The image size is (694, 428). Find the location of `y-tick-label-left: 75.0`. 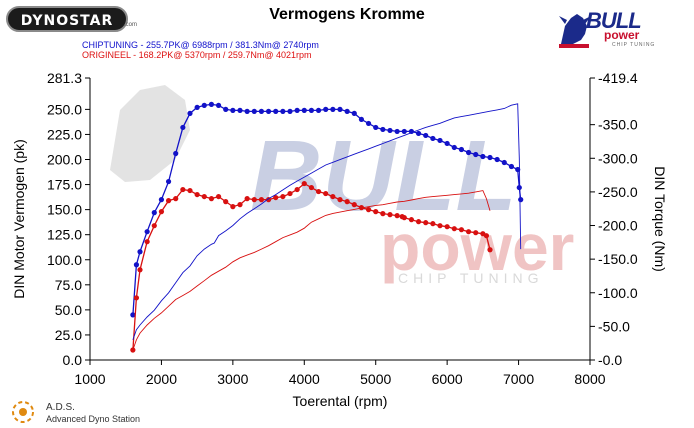

y-tick-label-left: 75.0 is located at coordinates (68, 285).